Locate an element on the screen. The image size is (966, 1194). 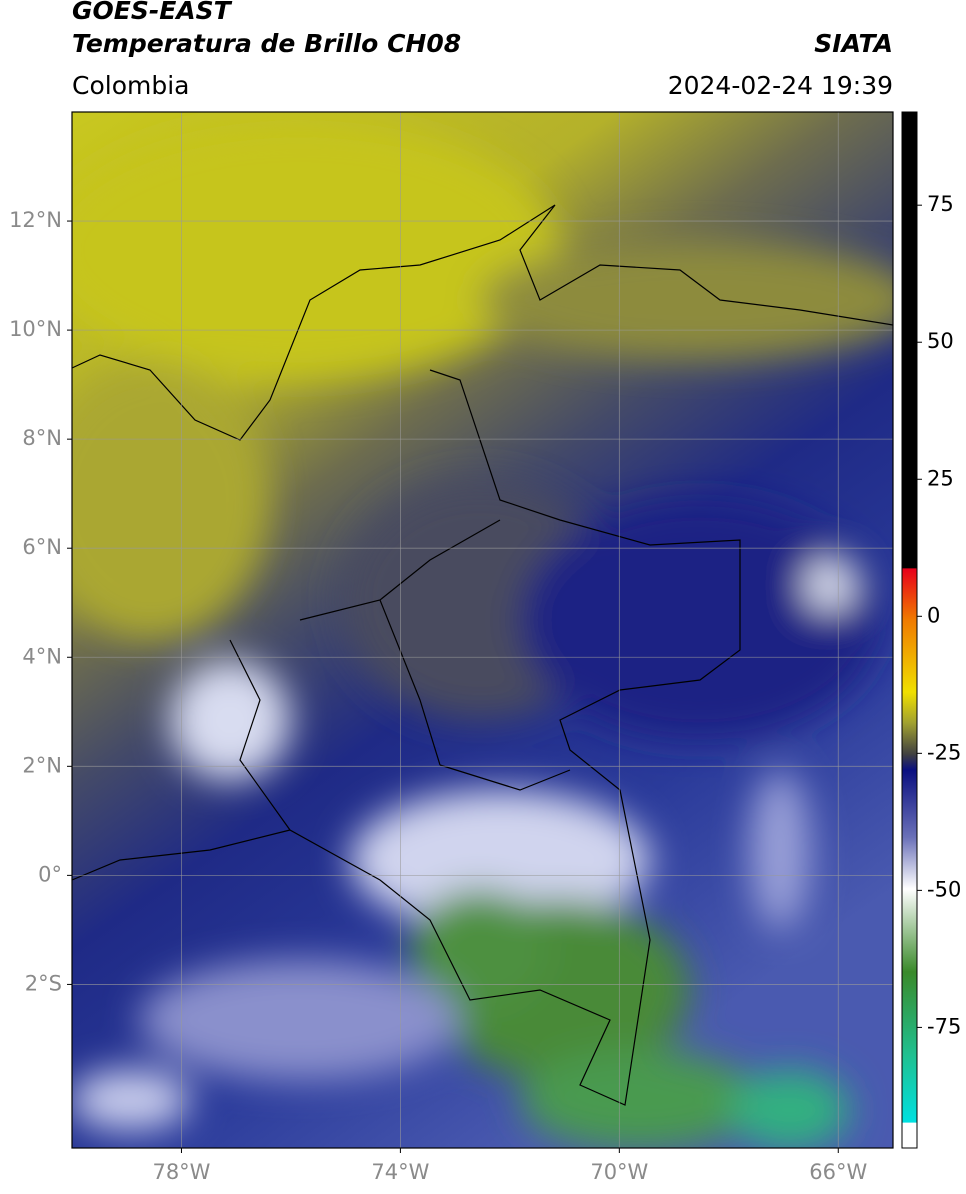
x-tick-label: 70°W is located at coordinates (619, 1172).